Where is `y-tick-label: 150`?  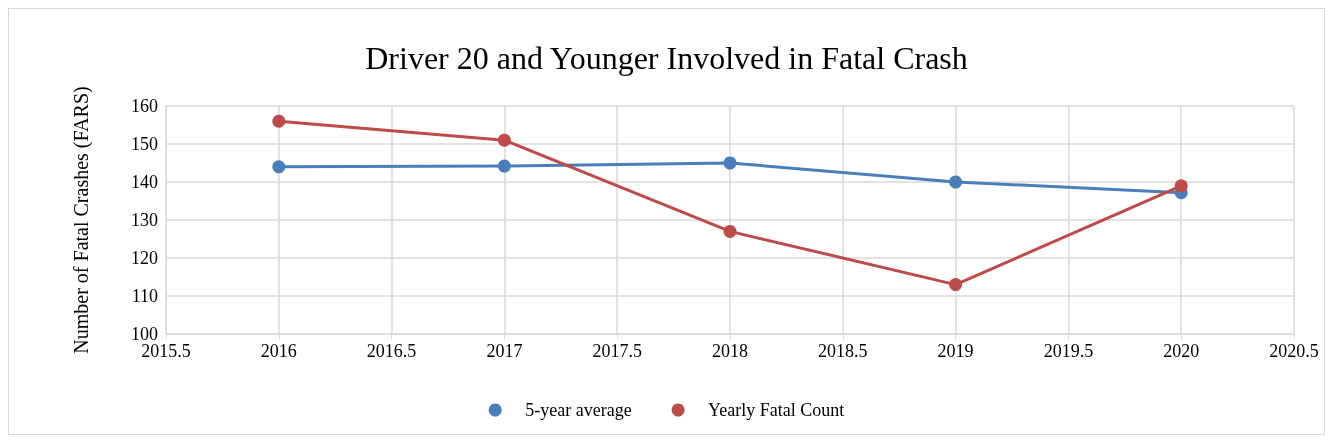
y-tick-label: 150 is located at coordinates (144, 144).